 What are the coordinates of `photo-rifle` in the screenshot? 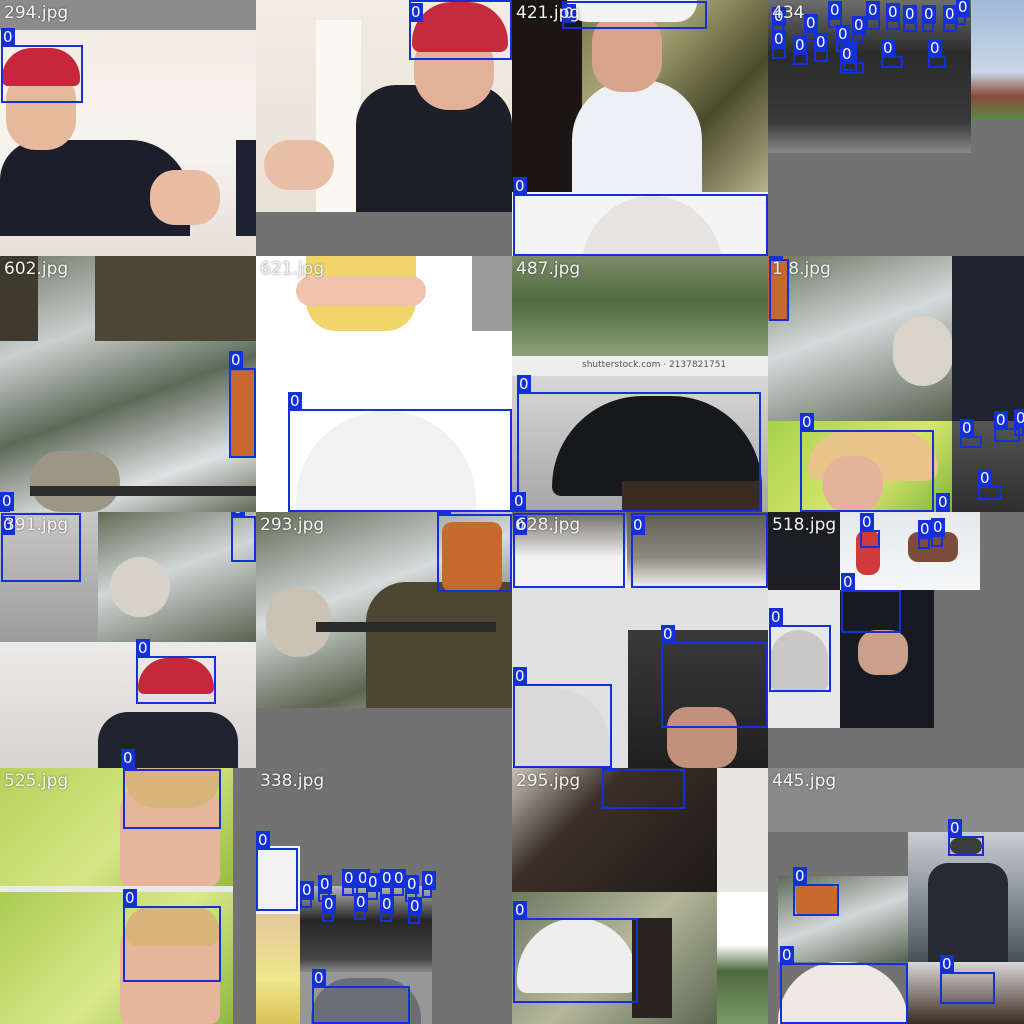 It's located at (406, 627).